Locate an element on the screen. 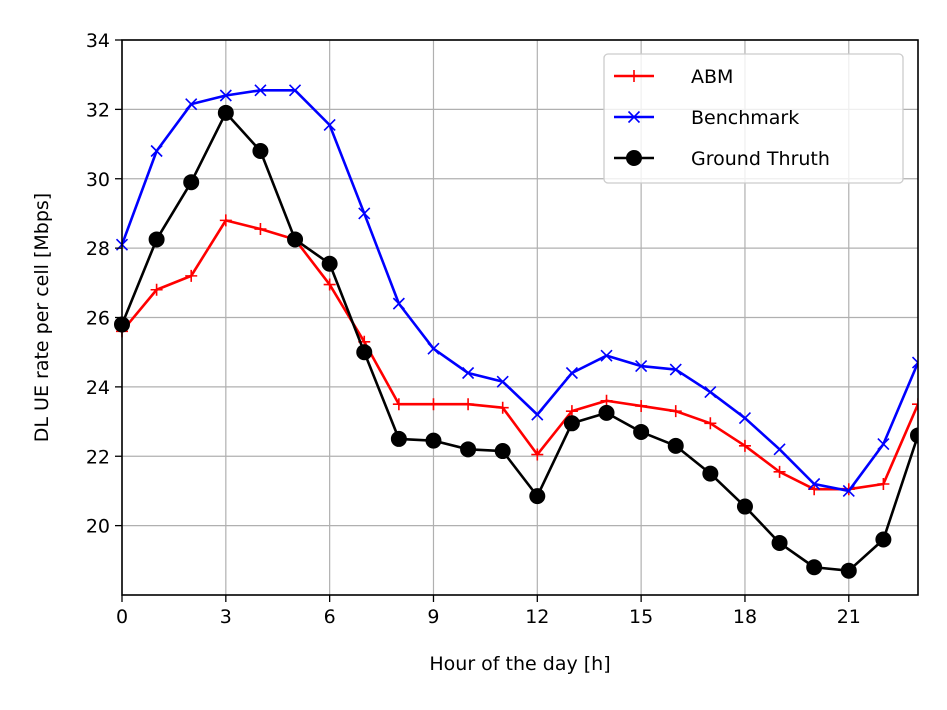  legend-label: ABM is located at coordinates (712, 77).